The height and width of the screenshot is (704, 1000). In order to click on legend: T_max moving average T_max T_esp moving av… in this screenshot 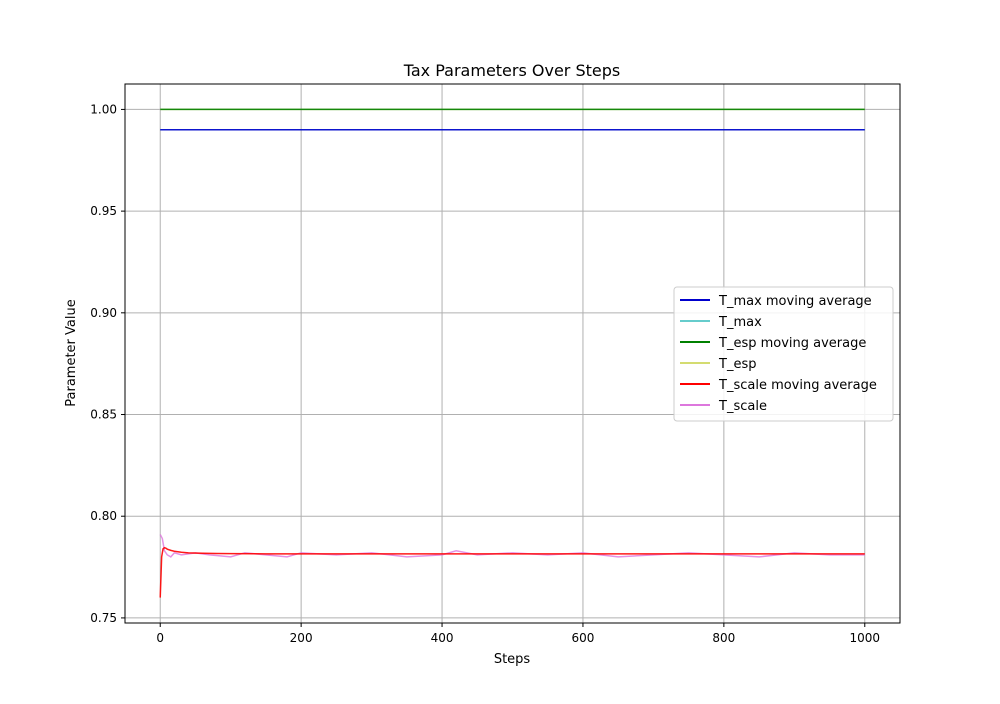, I will do `click(783, 354)`.